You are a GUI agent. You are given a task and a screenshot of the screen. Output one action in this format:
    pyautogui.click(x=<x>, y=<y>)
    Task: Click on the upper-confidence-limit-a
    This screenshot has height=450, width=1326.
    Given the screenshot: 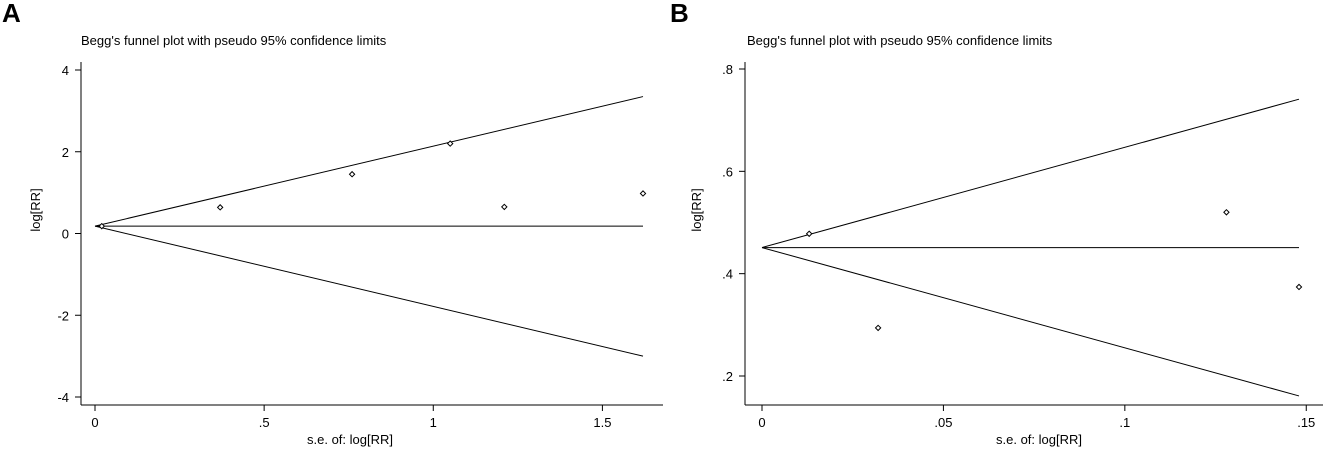 What is the action you would take?
    pyautogui.click(x=369, y=161)
    